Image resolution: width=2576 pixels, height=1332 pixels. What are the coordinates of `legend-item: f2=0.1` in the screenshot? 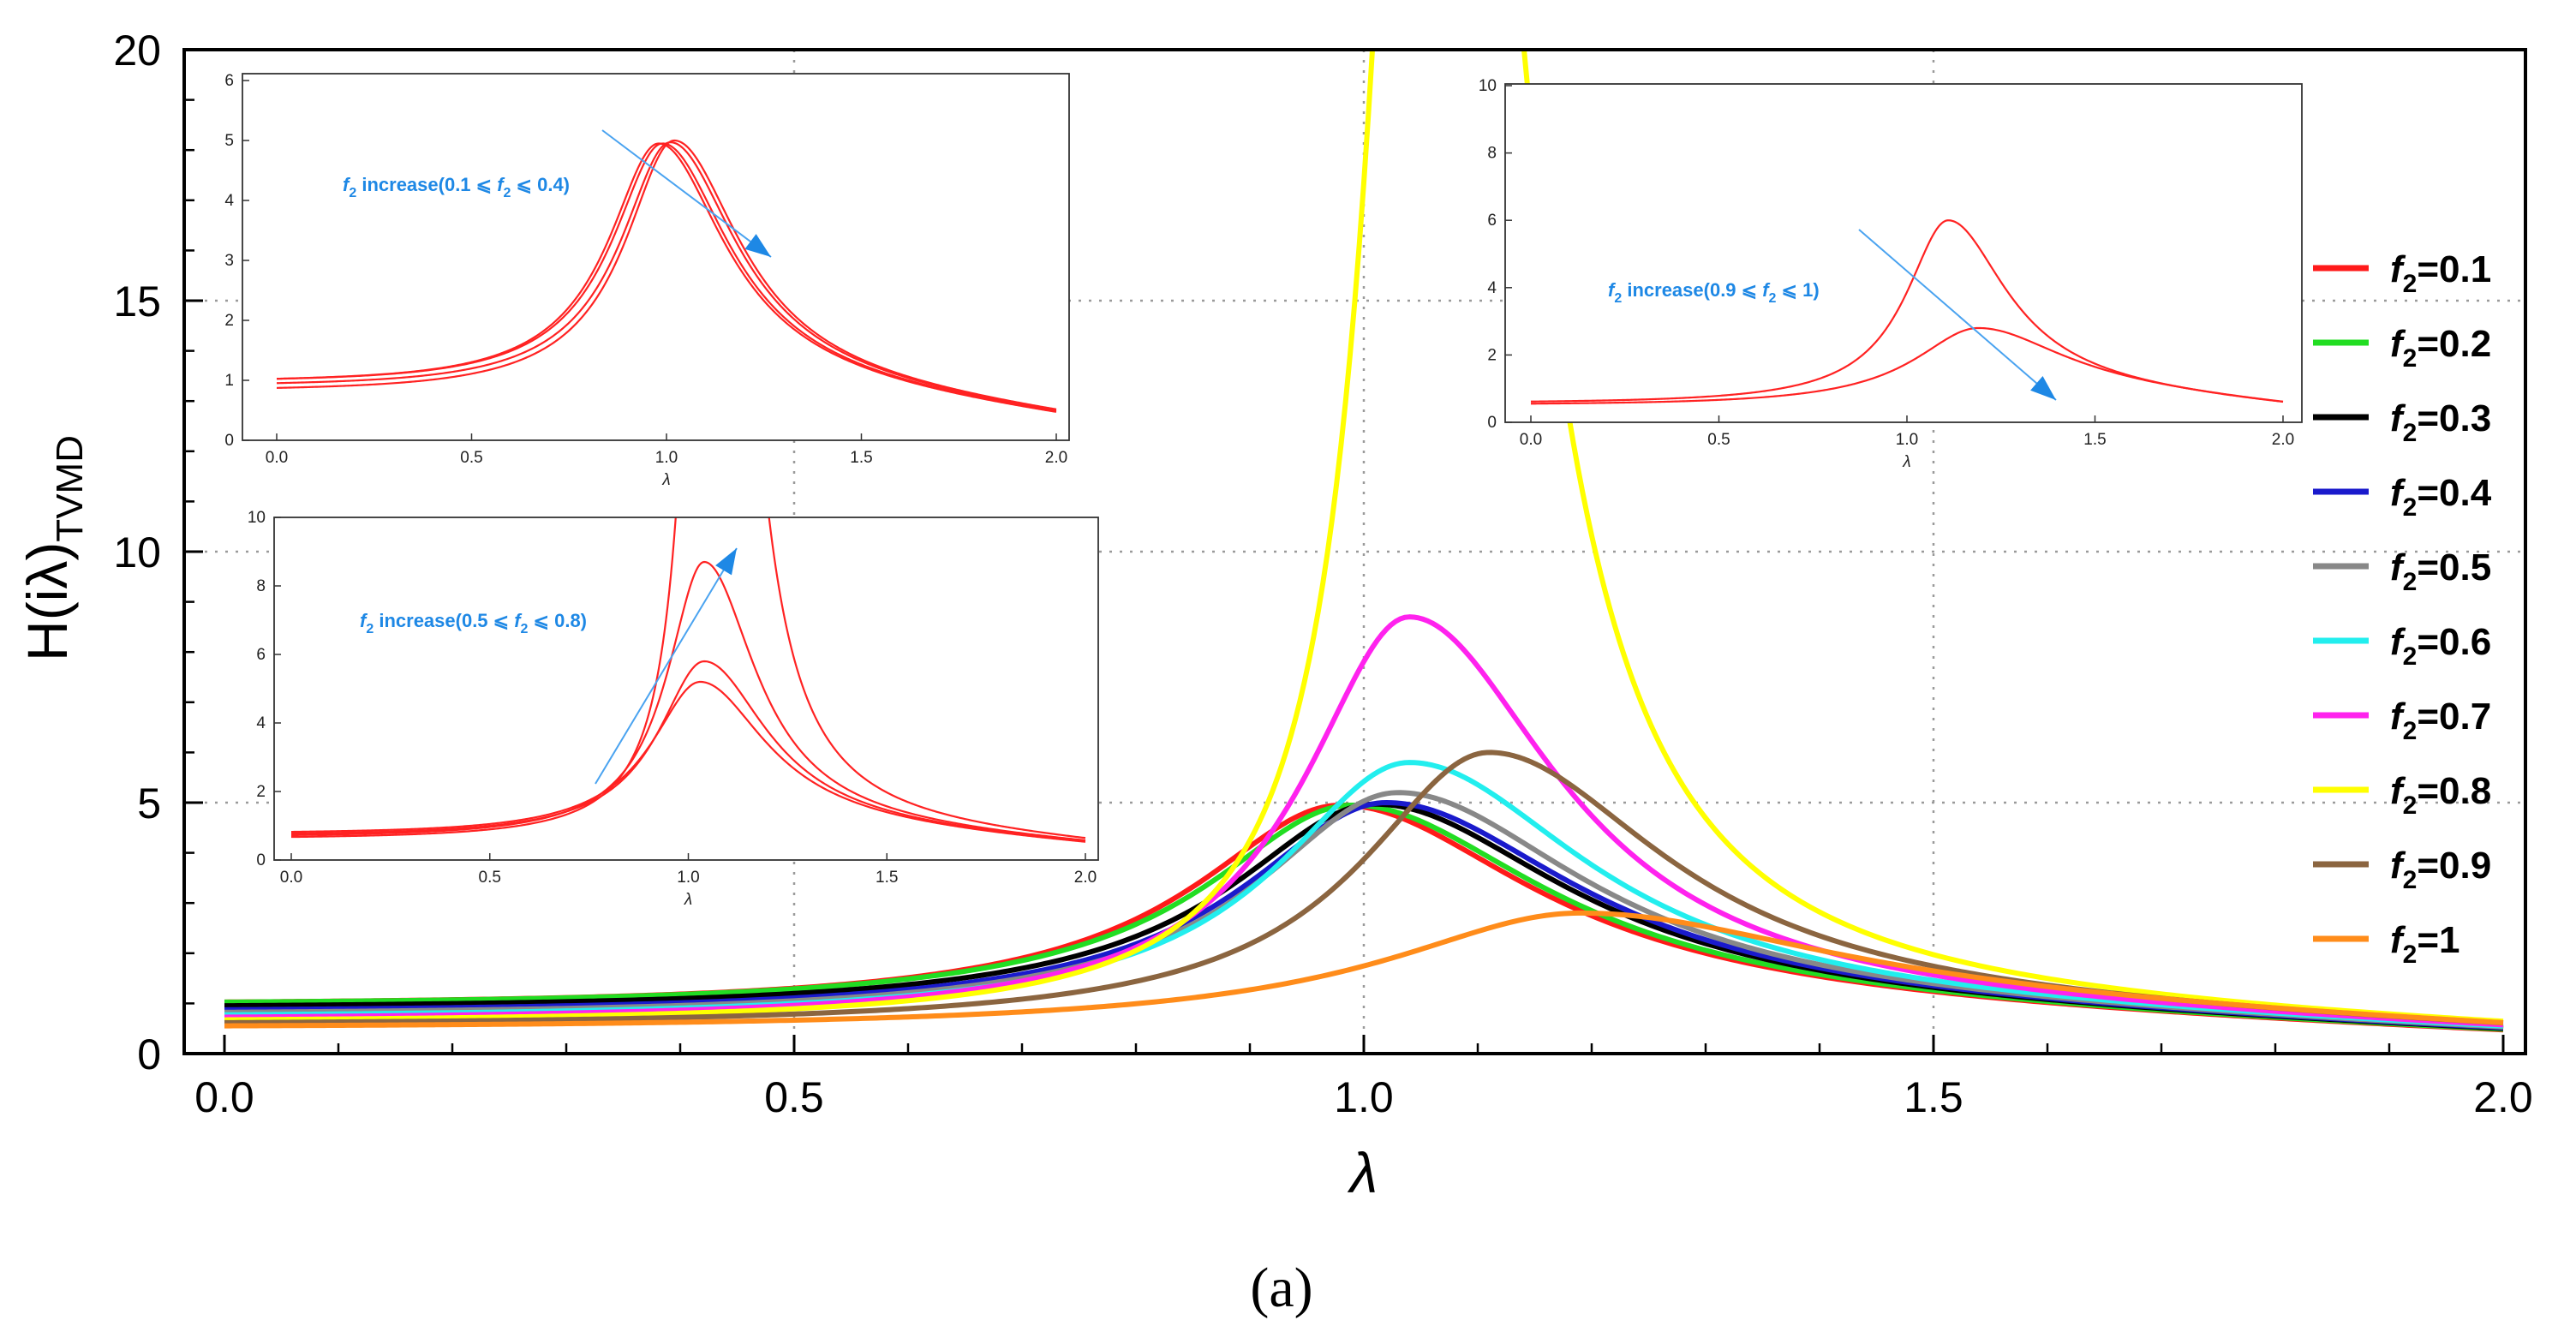 It's located at (2402, 273).